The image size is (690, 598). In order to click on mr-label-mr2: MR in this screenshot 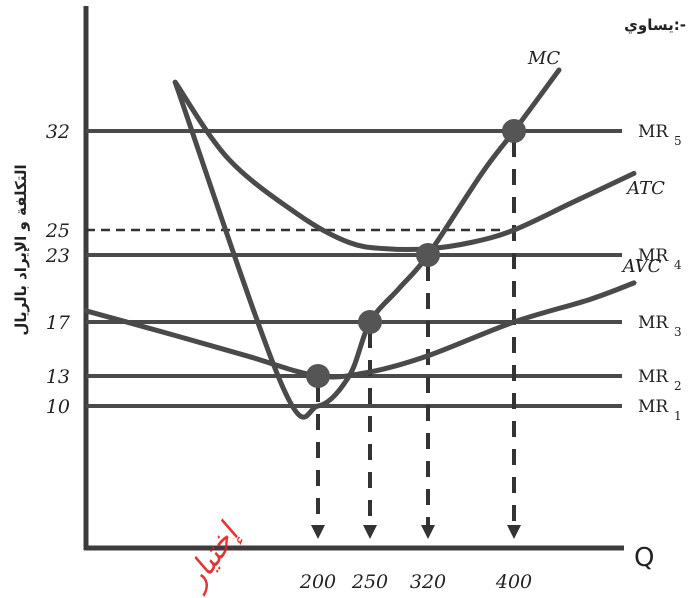, I will do `click(653, 377)`.